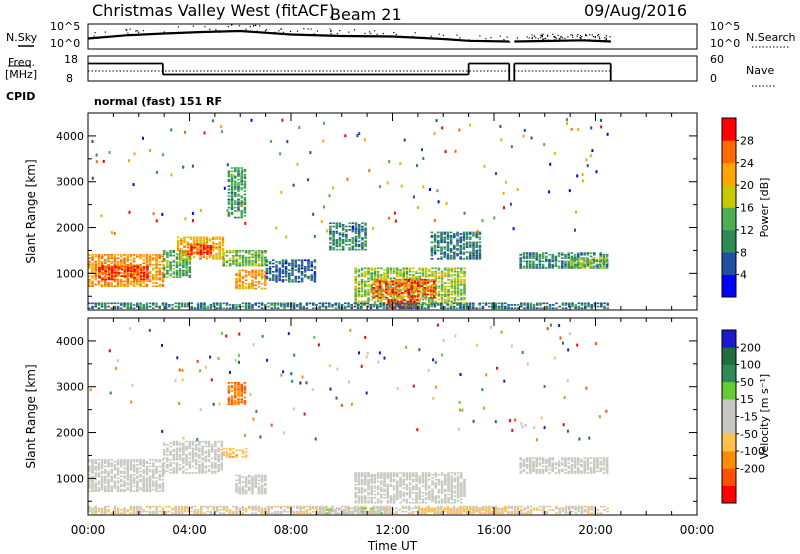 This screenshot has height=554, width=800. I want to click on nsky-label: N.Sky, so click(22, 37).